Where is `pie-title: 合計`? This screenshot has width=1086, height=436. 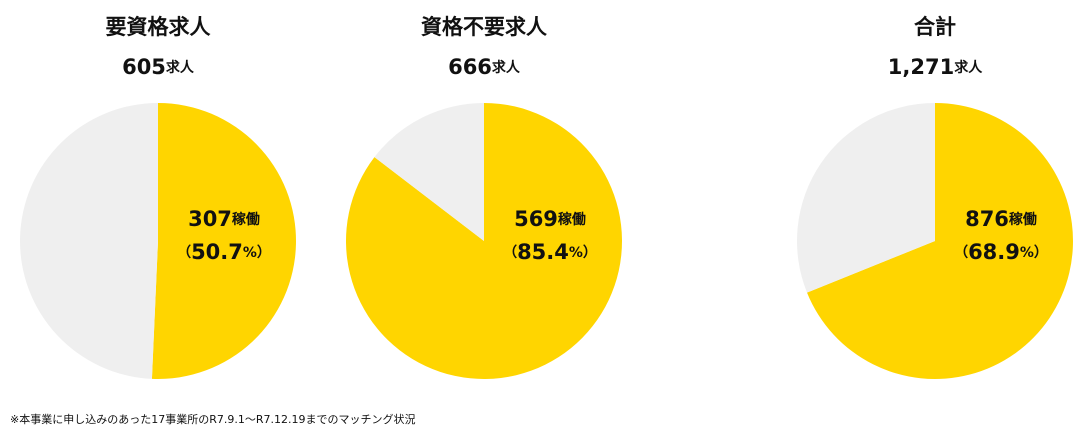 pie-title: 合計 is located at coordinates (935, 27).